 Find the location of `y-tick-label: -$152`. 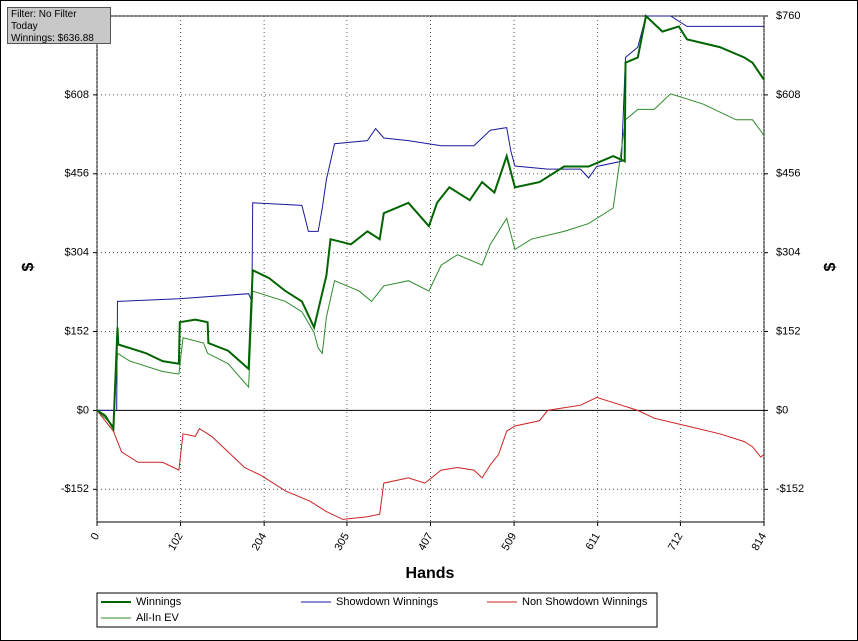

y-tick-label: -$152 is located at coordinates (75, 489).